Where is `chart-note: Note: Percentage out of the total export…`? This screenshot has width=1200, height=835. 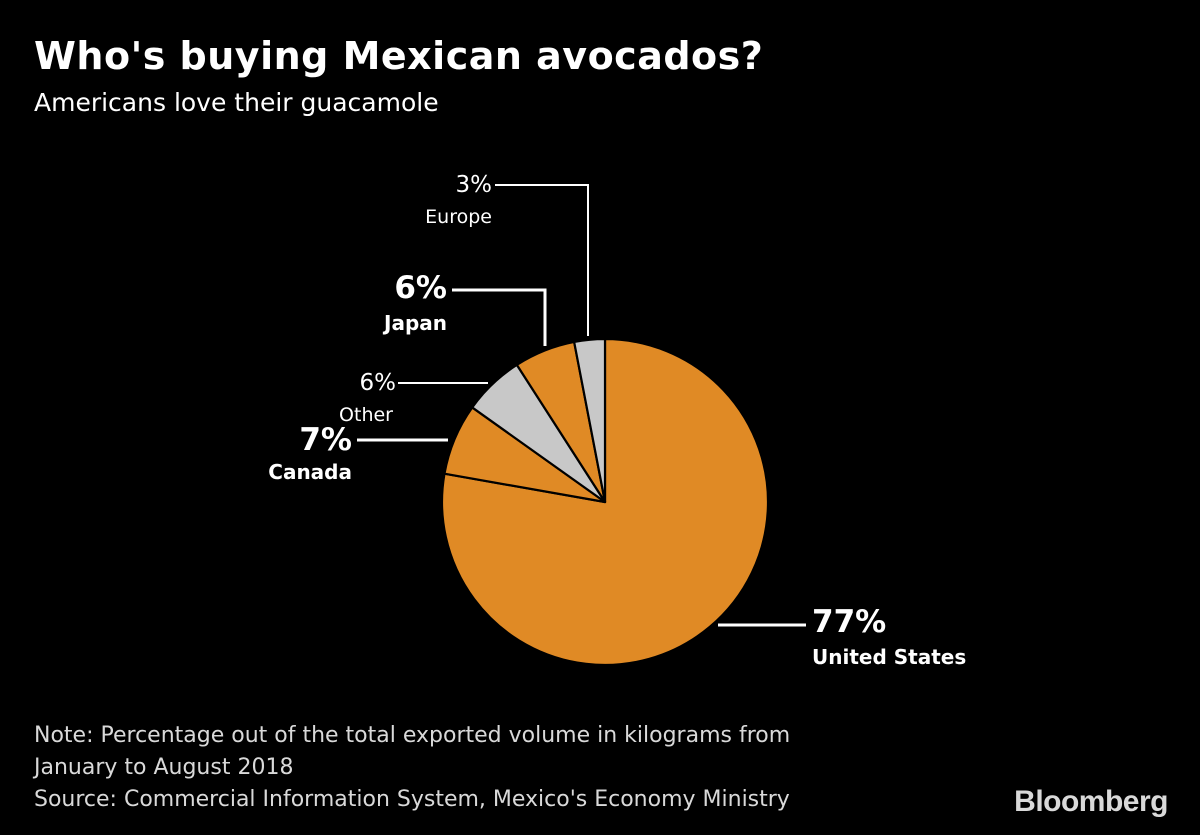 chart-note: Note: Percentage out of the total export… is located at coordinates (412, 768).